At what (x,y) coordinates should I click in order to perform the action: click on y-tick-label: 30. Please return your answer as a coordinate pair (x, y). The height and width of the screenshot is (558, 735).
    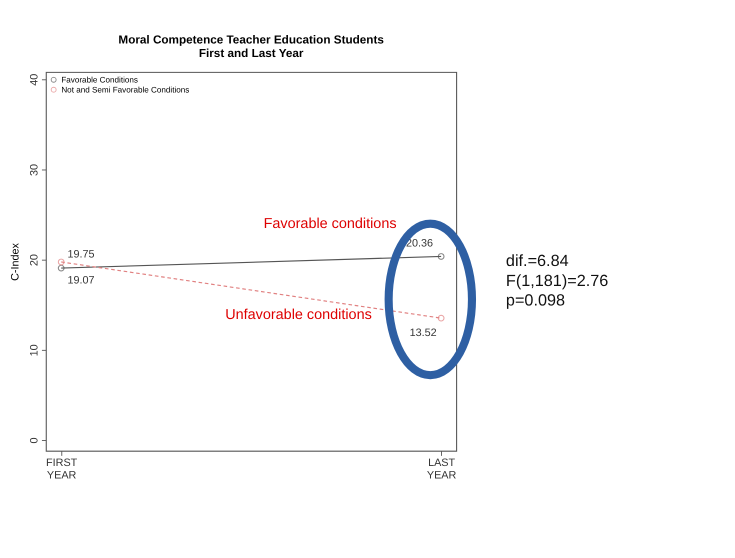
    Looking at the image, I should click on (34, 170).